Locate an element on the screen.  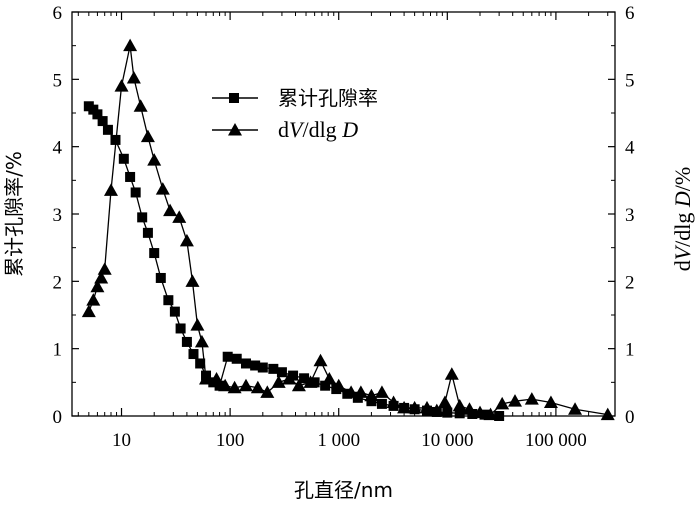
legend-label-part: /dlg is located at coordinates (322, 129).